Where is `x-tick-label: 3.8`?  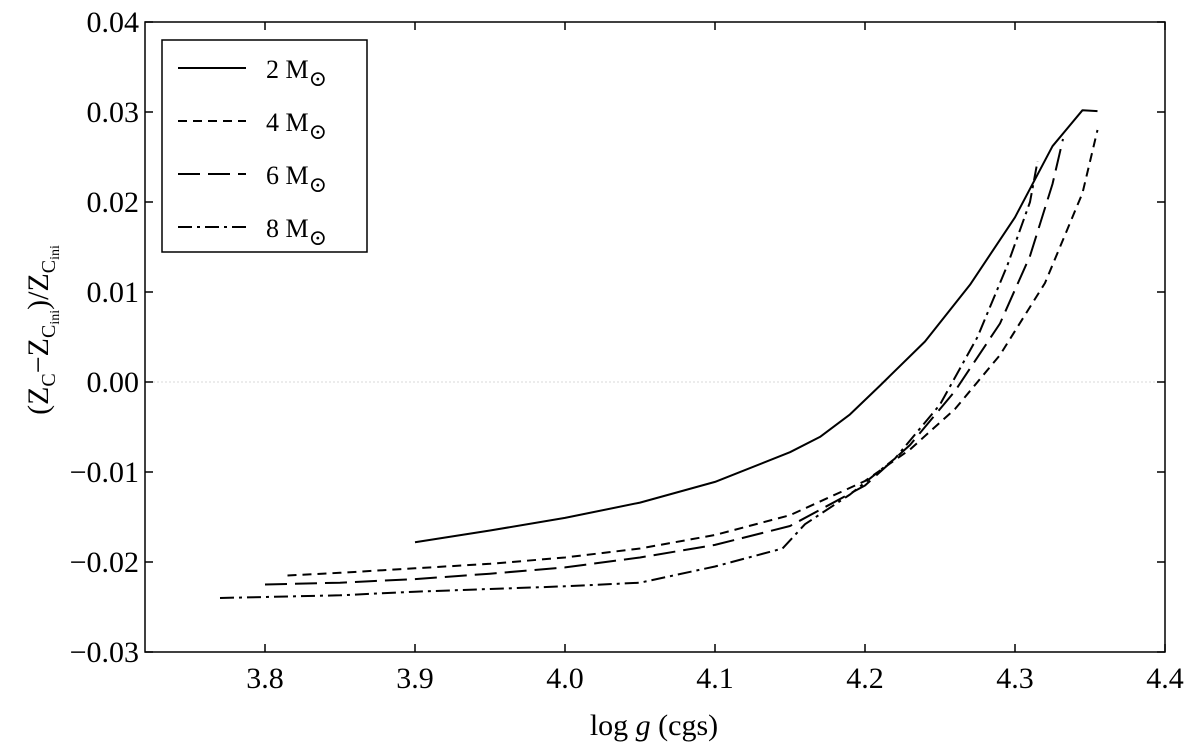
x-tick-label: 3.8 is located at coordinates (265, 678).